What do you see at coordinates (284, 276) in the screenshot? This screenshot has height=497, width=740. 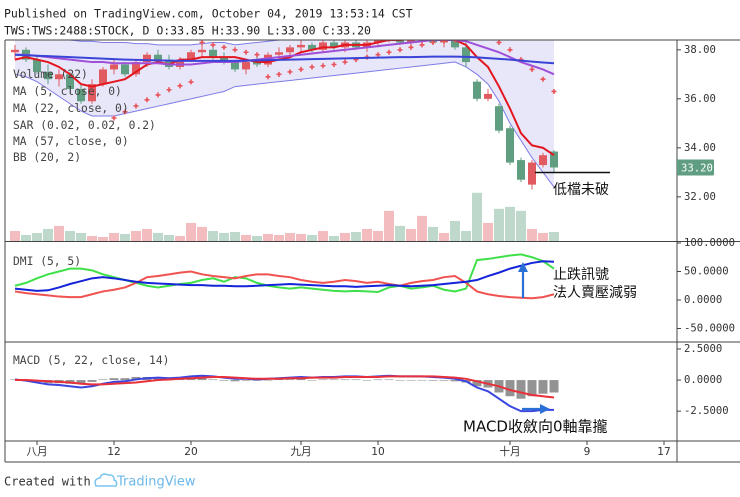 I see `dmi-panel` at bounding box center [284, 276].